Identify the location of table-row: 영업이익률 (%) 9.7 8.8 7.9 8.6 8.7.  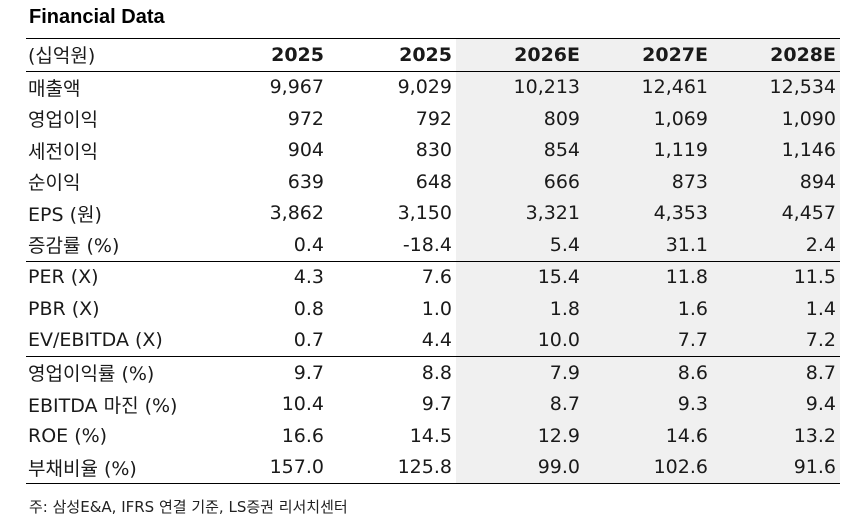
(433, 372).